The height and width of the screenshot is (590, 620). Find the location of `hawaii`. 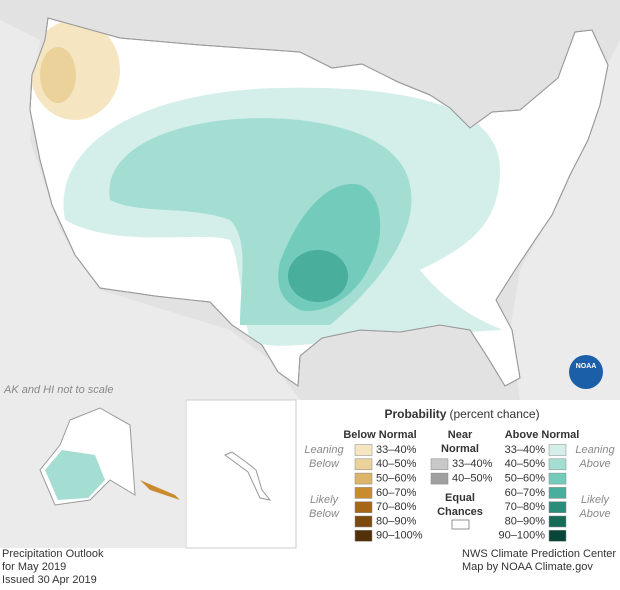

hawaii is located at coordinates (248, 476).